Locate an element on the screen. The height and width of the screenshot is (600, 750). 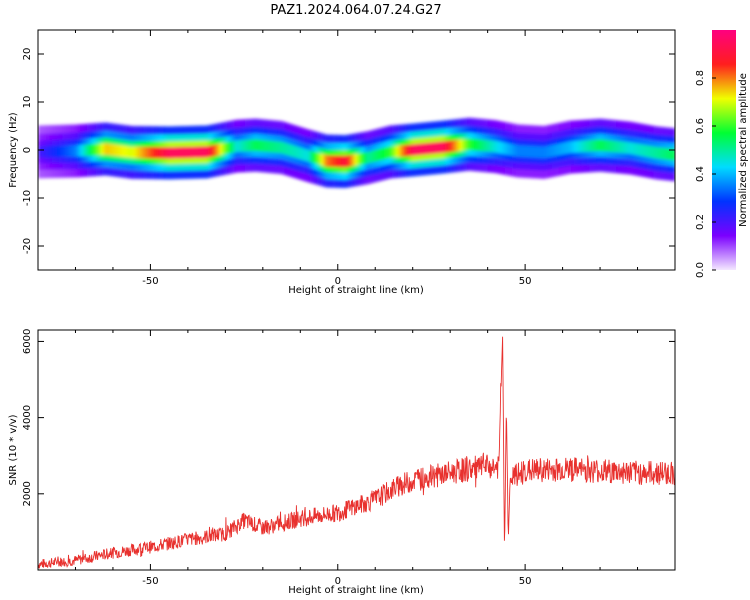
spectrogram-x-axis-label: Height of straight line (km) is located at coordinates (356, 290).